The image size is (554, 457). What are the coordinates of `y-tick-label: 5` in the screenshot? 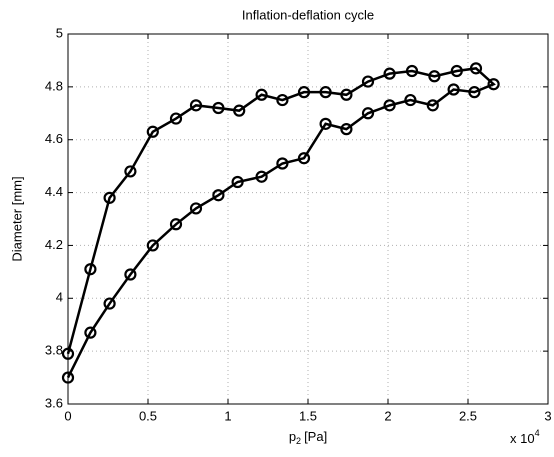 It's located at (59, 32).